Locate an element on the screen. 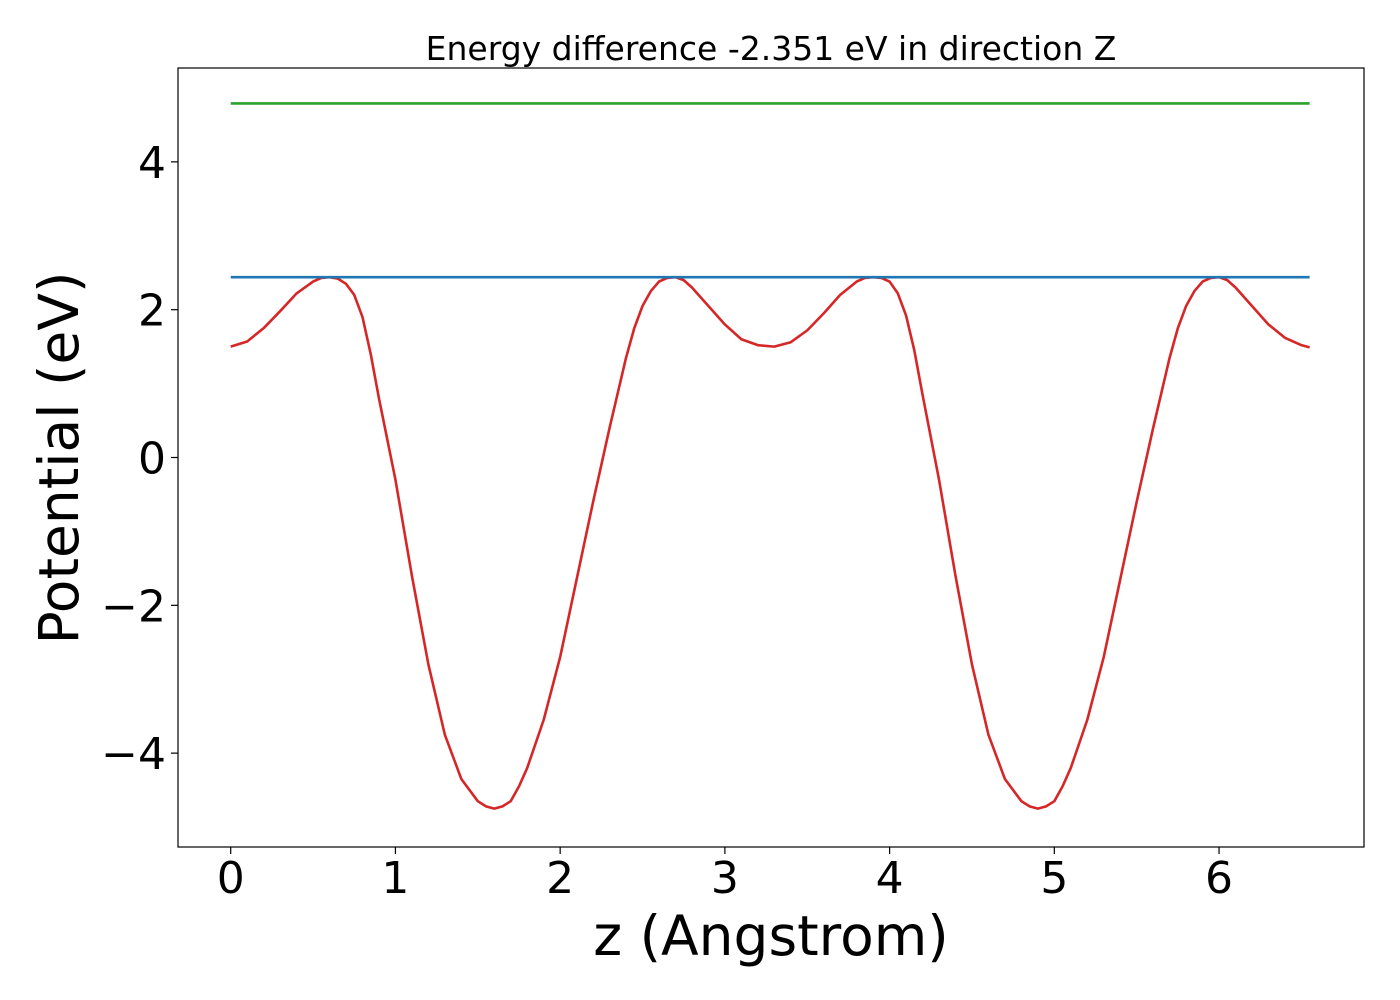 The height and width of the screenshot is (1000, 1400). y-tick-label: −4 is located at coordinates (133, 754).